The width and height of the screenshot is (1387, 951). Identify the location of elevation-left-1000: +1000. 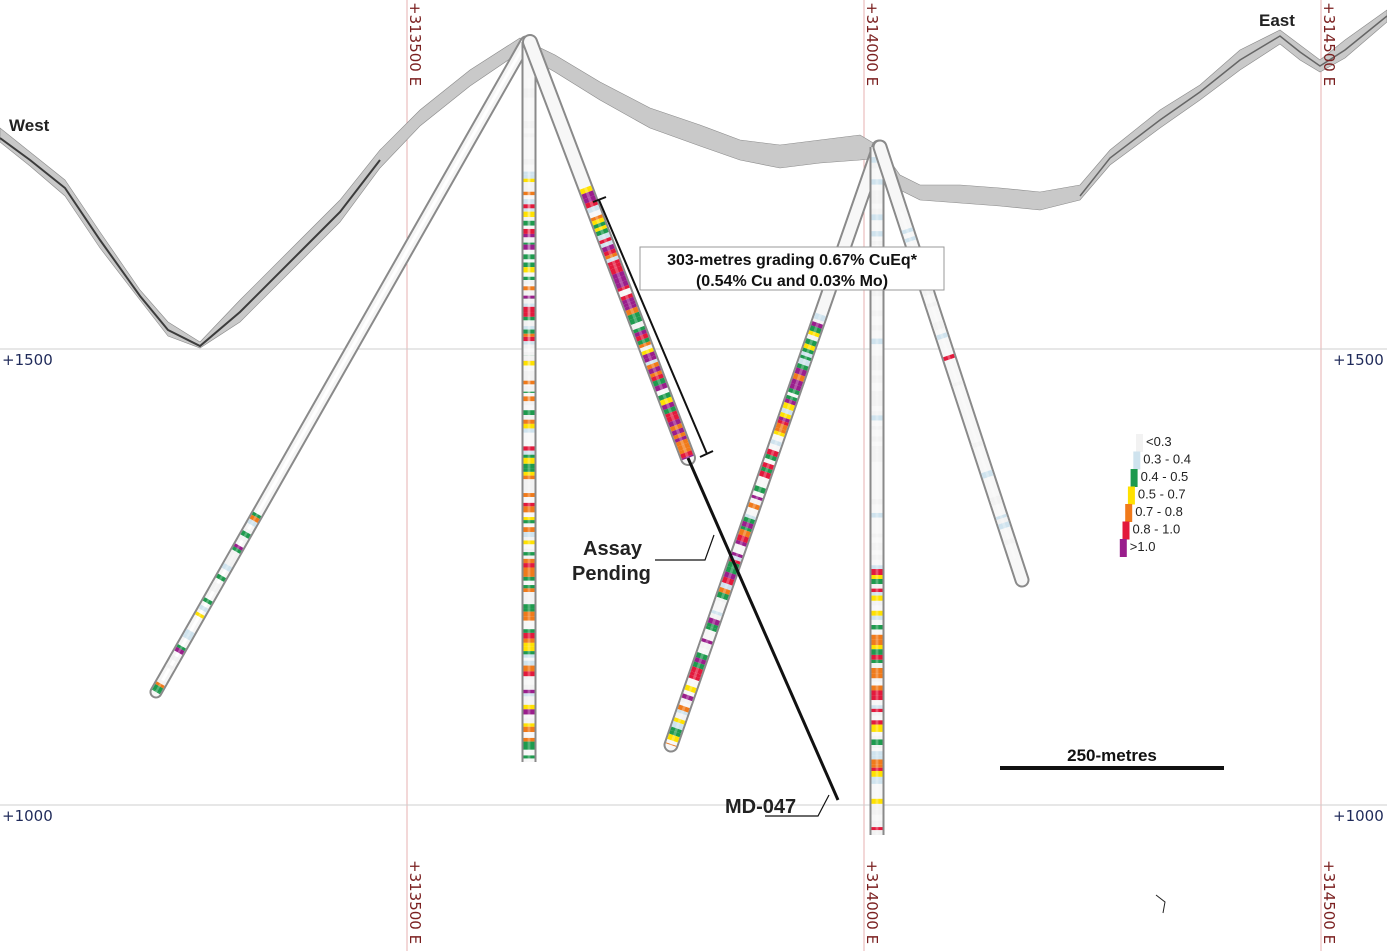
(27, 816).